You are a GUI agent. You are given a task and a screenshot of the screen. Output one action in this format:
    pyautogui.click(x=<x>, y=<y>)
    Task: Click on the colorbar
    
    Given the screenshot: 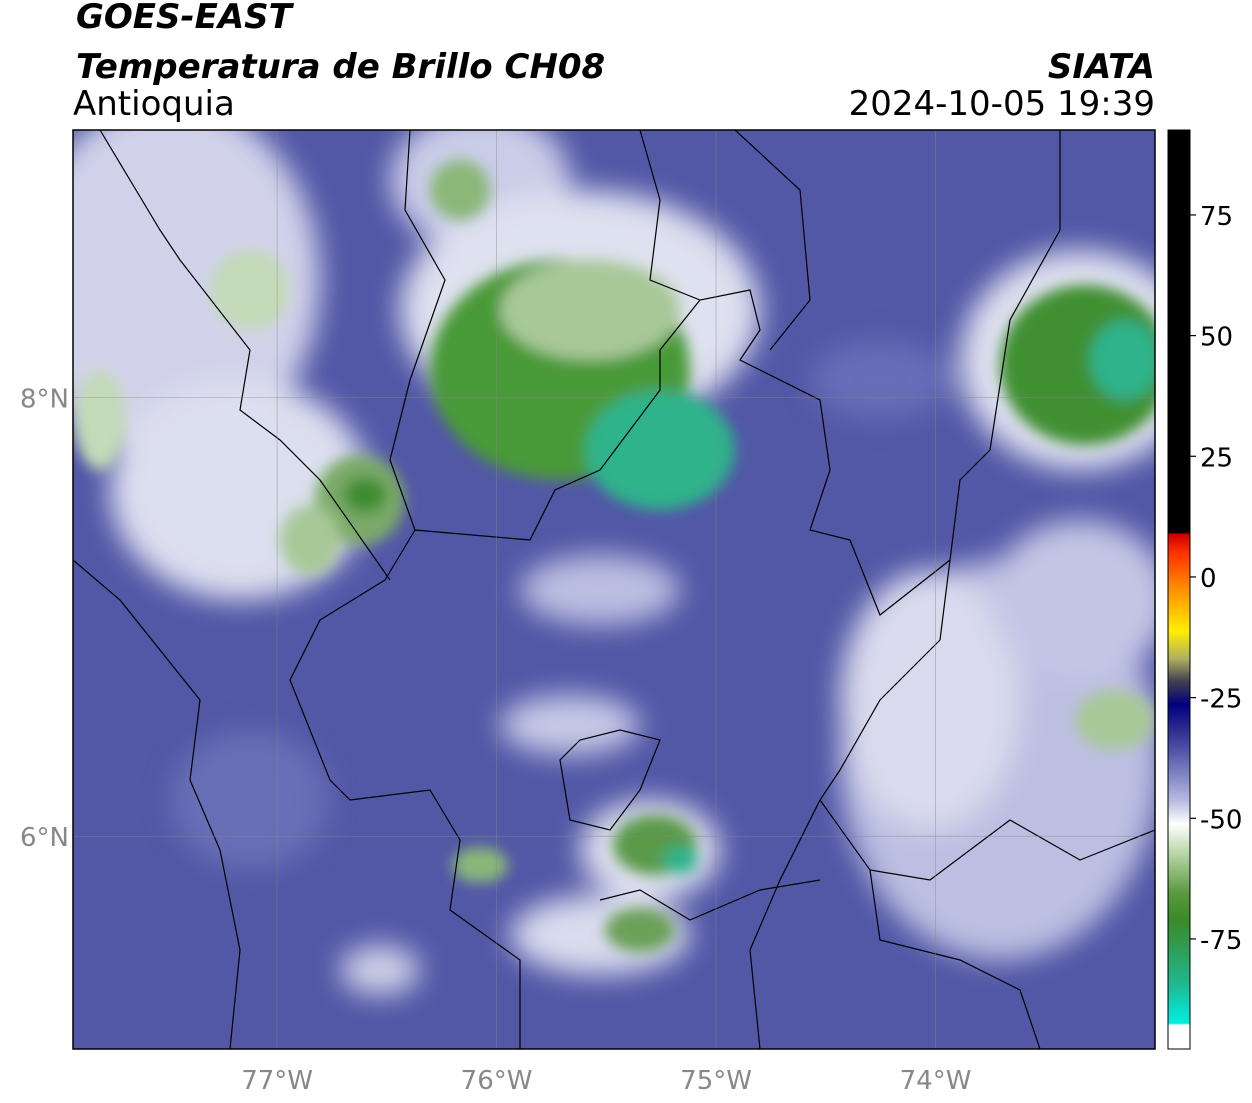 What is the action you would take?
    pyautogui.click(x=1179, y=589)
    